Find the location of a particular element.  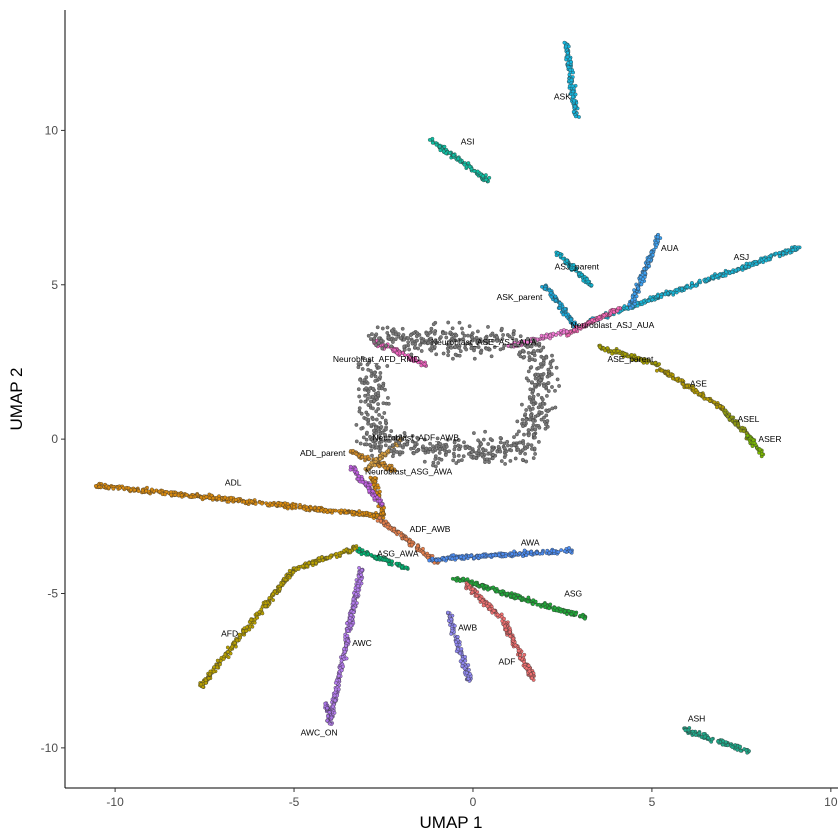

cluster-label-awc: AWC is located at coordinates (362, 643).